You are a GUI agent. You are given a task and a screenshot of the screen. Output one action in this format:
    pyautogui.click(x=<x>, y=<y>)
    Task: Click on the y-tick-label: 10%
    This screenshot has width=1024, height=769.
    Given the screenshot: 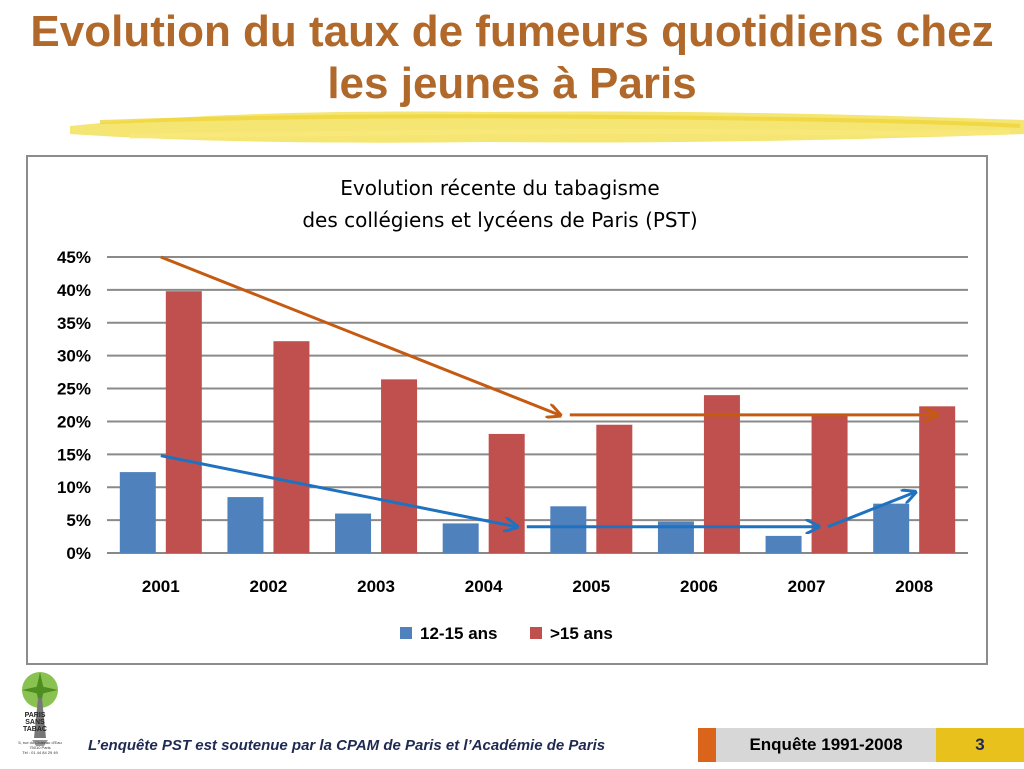 What is the action you would take?
    pyautogui.click(x=74, y=487)
    